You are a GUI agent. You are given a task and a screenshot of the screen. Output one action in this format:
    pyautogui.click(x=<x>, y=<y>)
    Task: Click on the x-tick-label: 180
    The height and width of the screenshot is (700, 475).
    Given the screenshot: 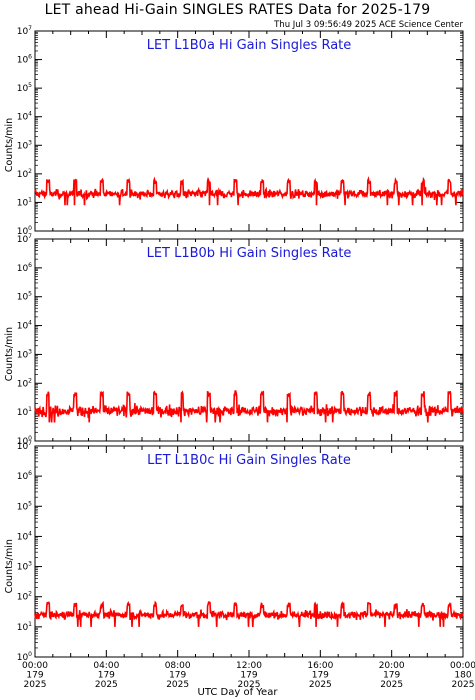 What is the action you would take?
    pyautogui.click(x=462, y=676)
    